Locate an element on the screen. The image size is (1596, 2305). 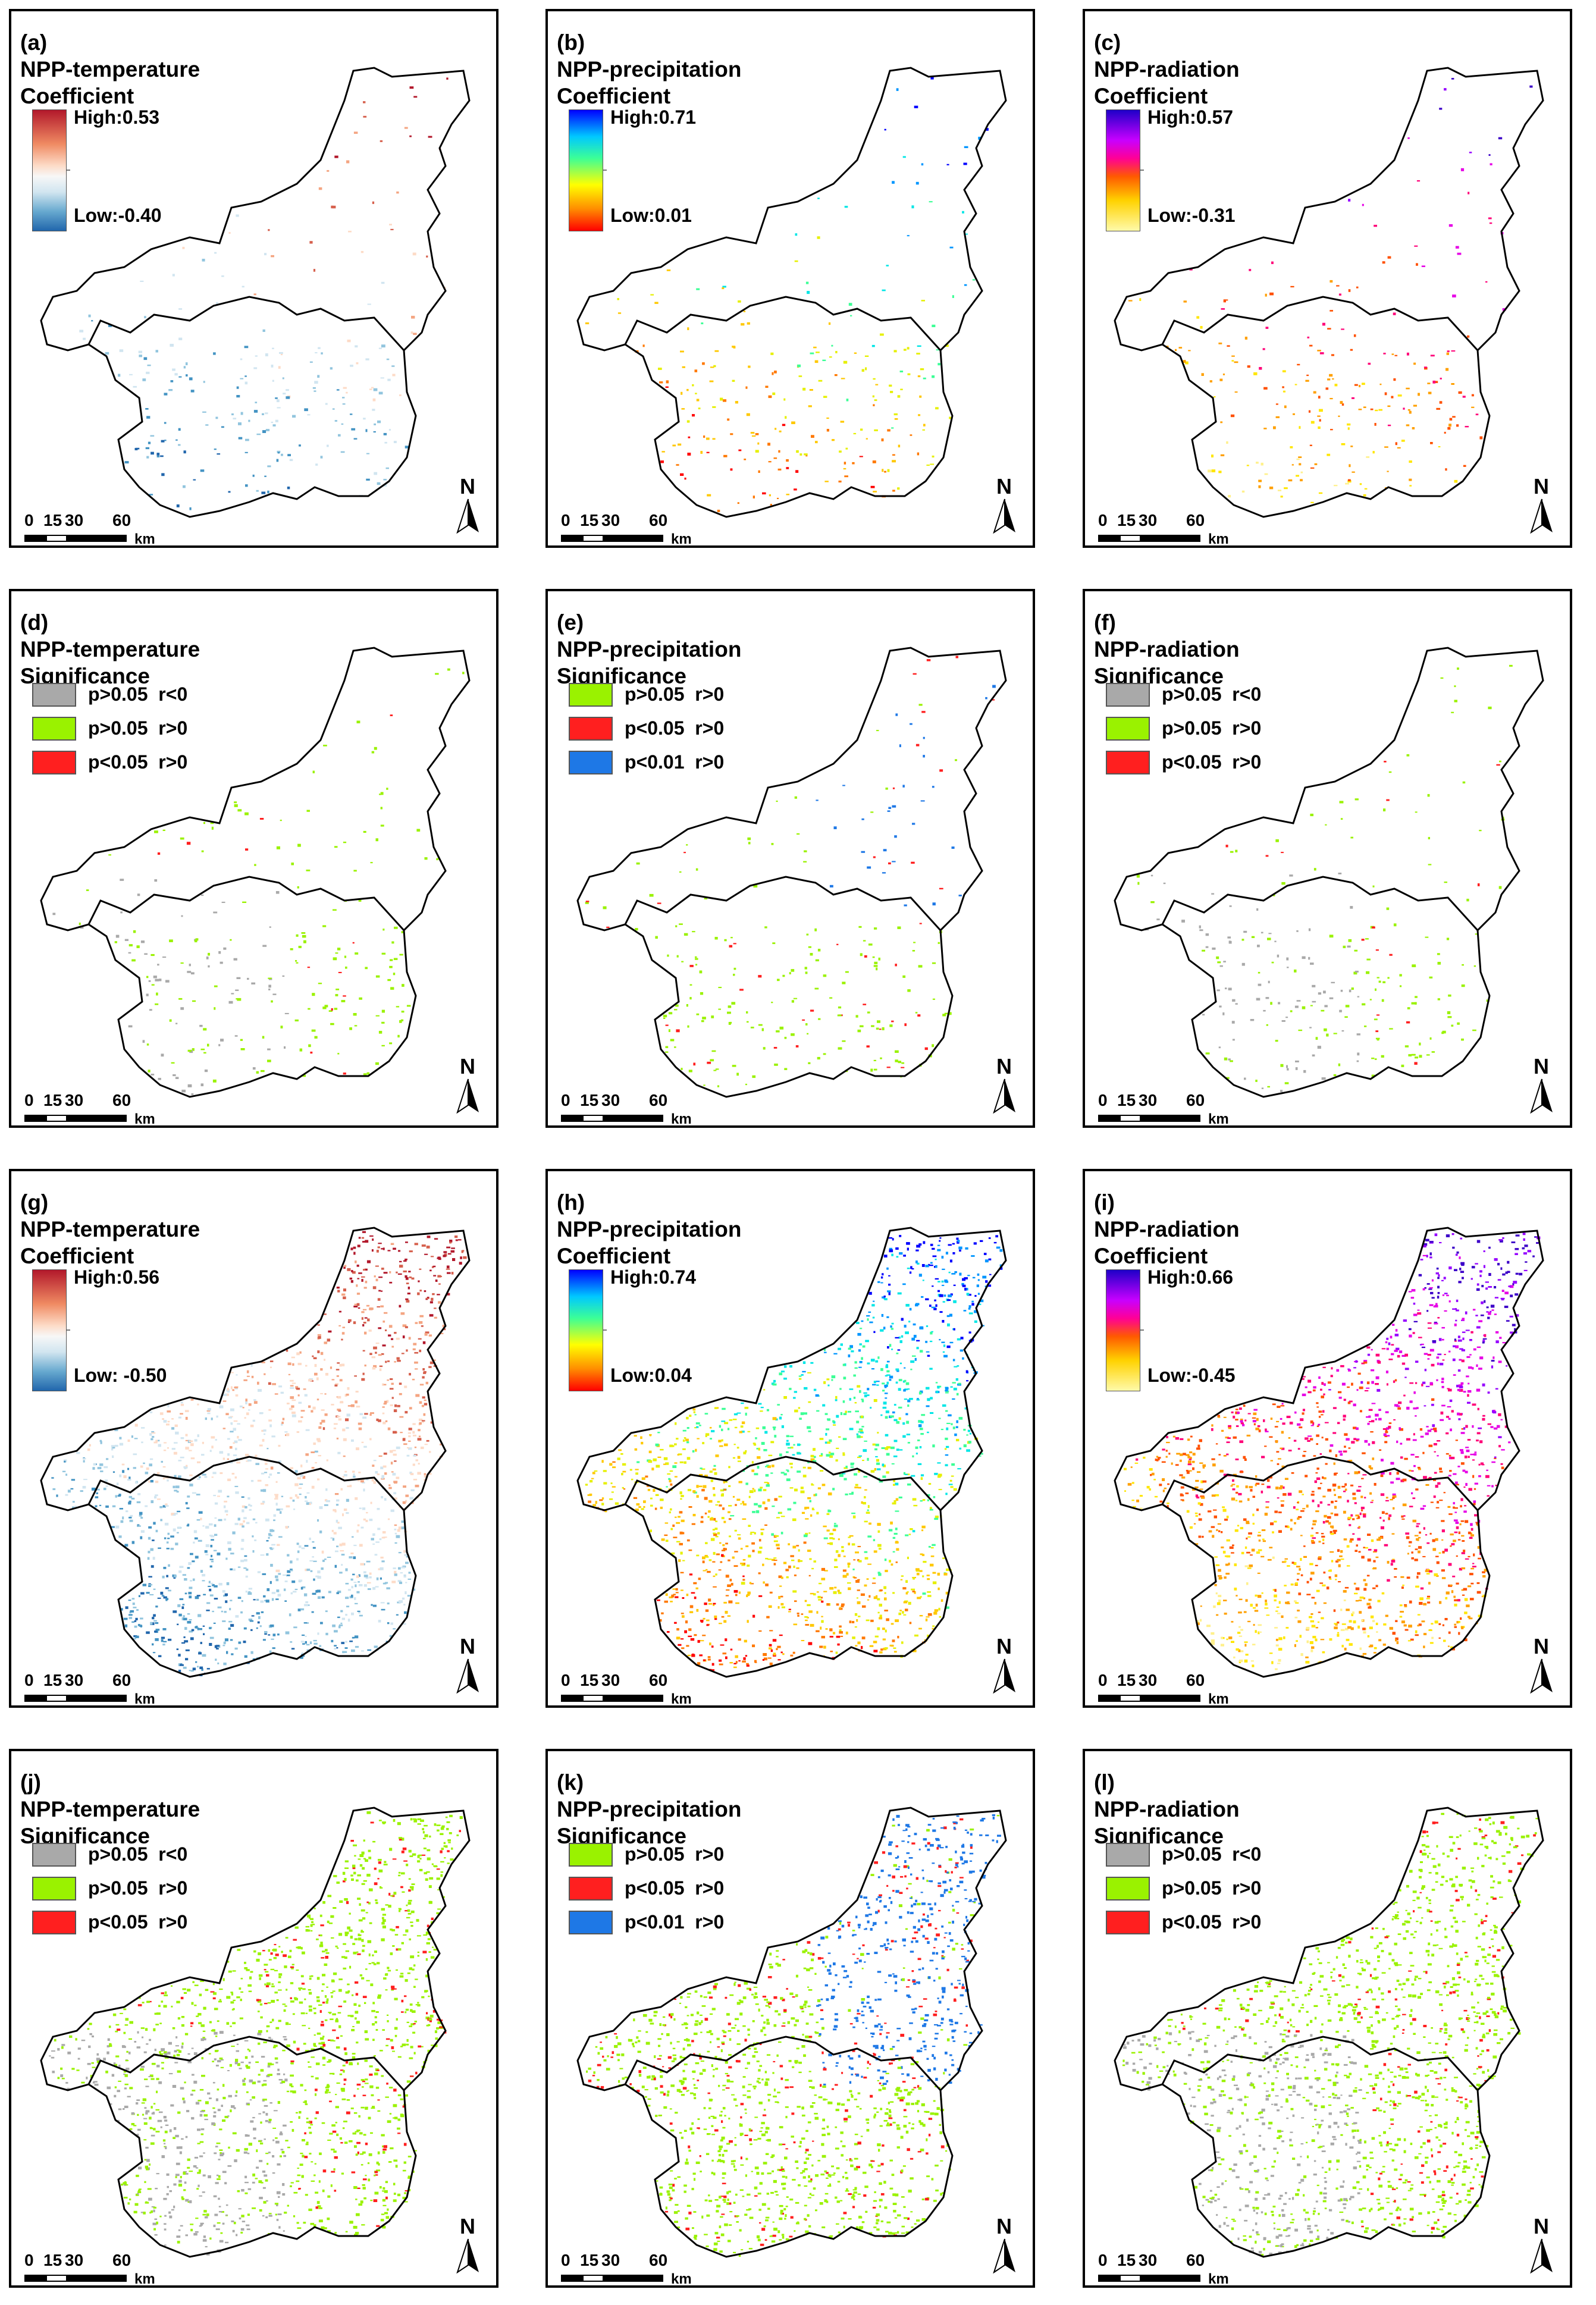
legend-high: High:0.74 is located at coordinates (653, 1277).